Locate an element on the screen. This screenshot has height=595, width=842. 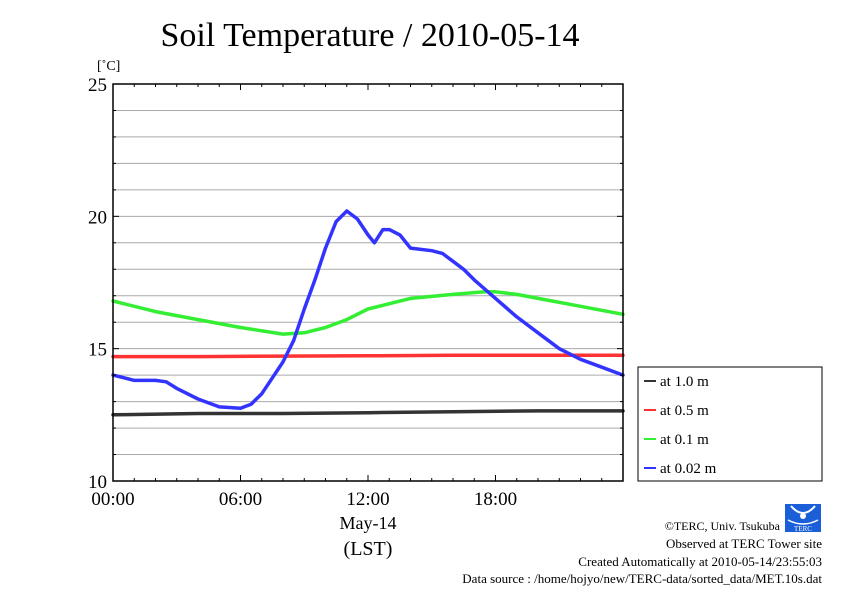
series-line-at-1-0-m is located at coordinates (368, 413).